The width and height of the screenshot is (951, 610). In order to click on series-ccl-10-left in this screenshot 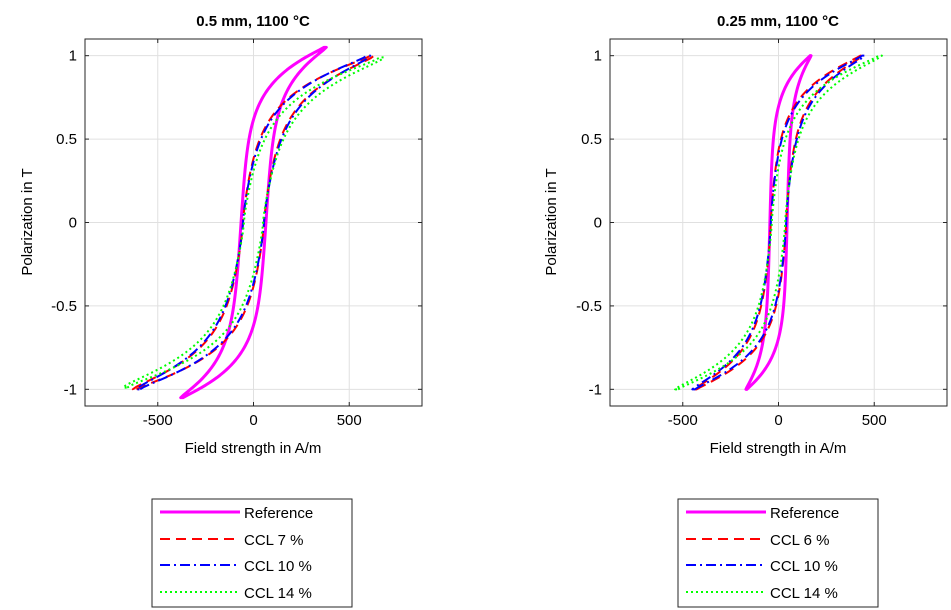, I will do `click(253, 222)`.